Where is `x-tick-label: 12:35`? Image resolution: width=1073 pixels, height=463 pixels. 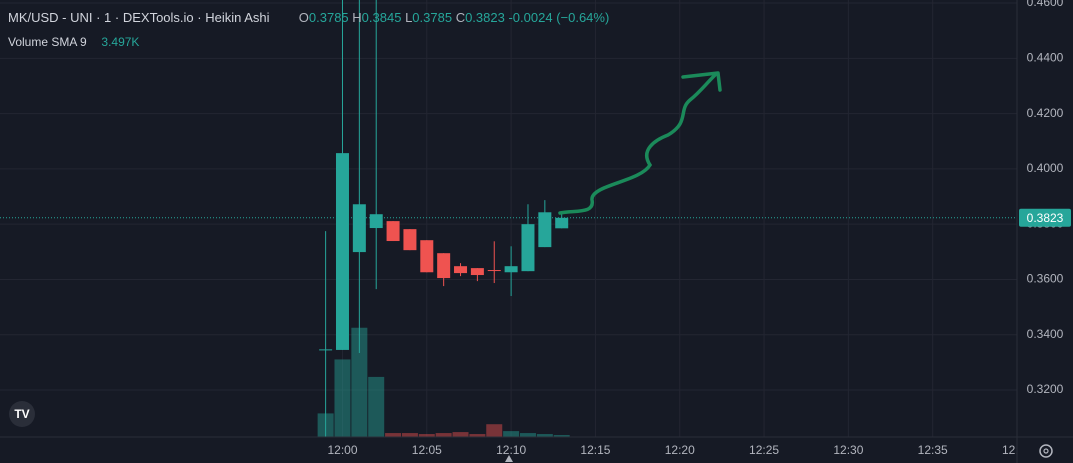 x-tick-label: 12:35 is located at coordinates (933, 450).